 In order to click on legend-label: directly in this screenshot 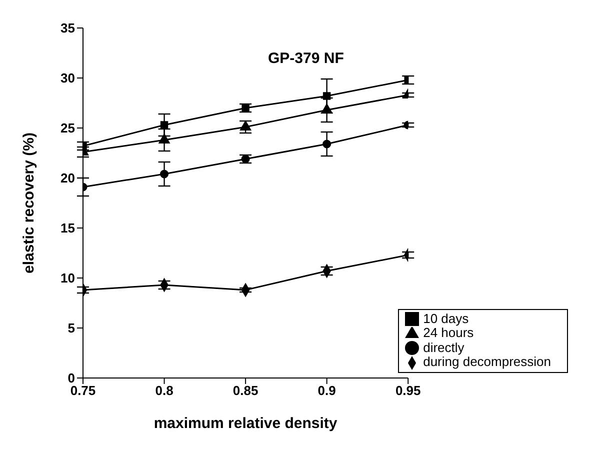, I will do `click(443, 347)`.